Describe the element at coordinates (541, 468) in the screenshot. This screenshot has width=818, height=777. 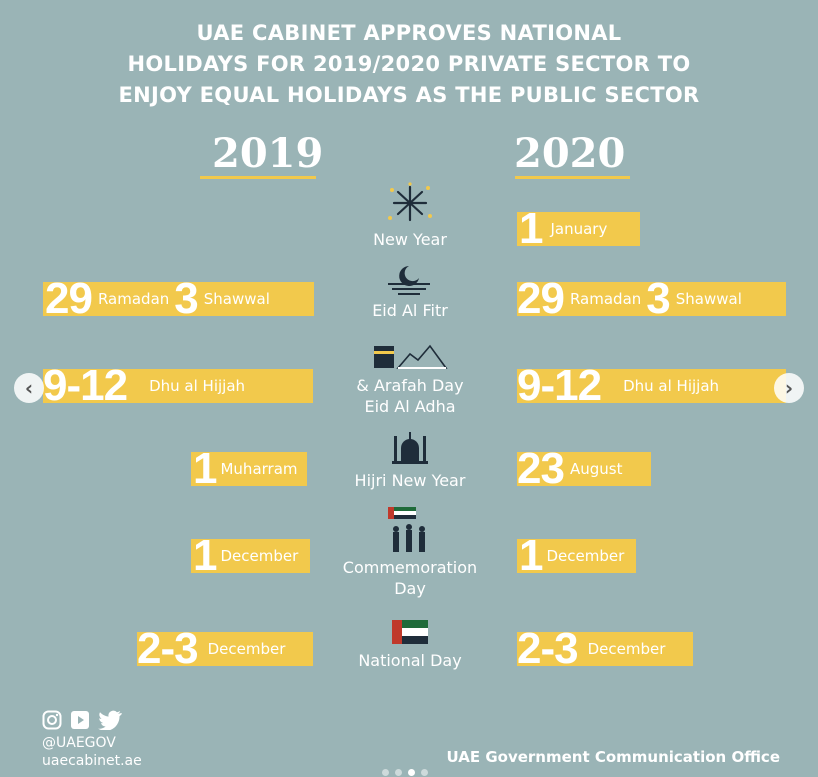
I see `date-number: 23` at that location.